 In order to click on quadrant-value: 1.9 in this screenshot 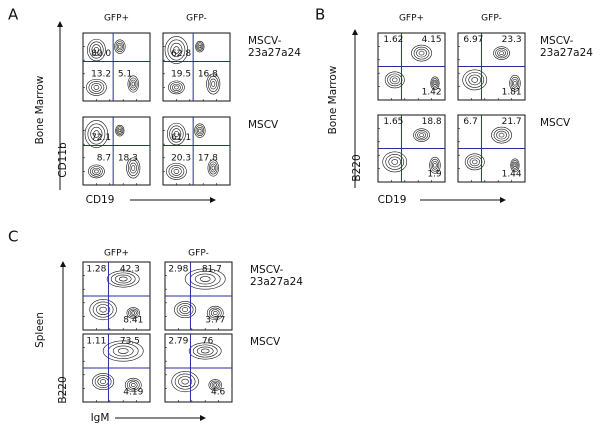, I will do `click(434, 174)`.